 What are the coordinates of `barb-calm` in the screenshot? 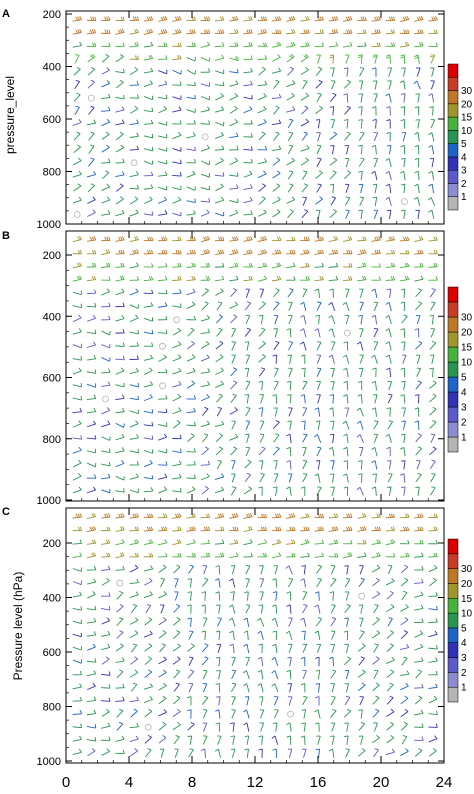 It's located at (162, 346).